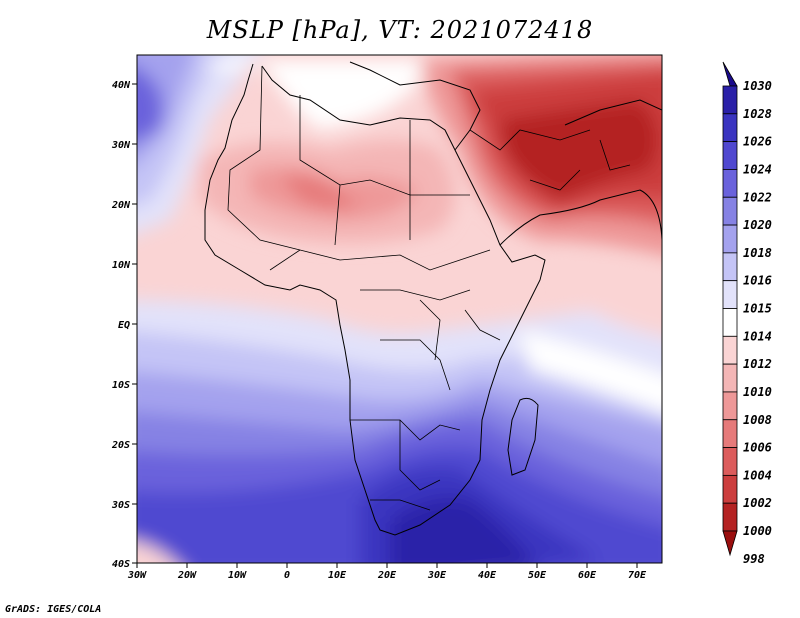 This screenshot has height=618, width=800. I want to click on colorbar-label: 1030, so click(757, 86).